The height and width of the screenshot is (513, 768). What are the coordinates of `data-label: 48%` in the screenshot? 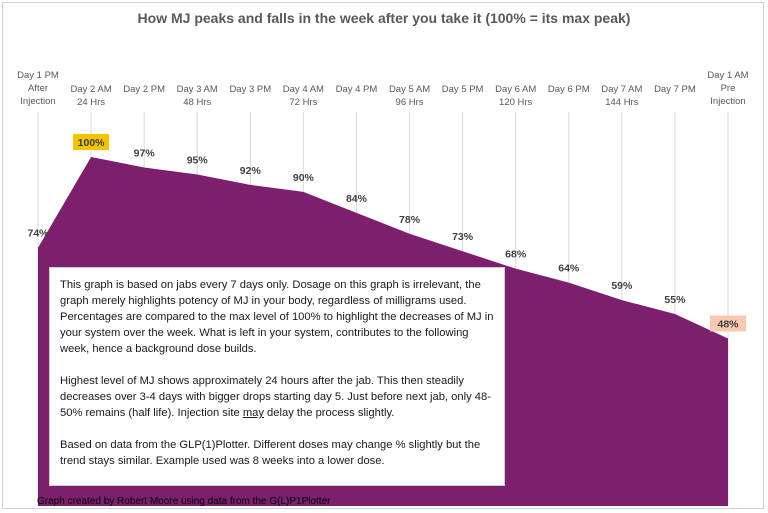 It's located at (728, 324).